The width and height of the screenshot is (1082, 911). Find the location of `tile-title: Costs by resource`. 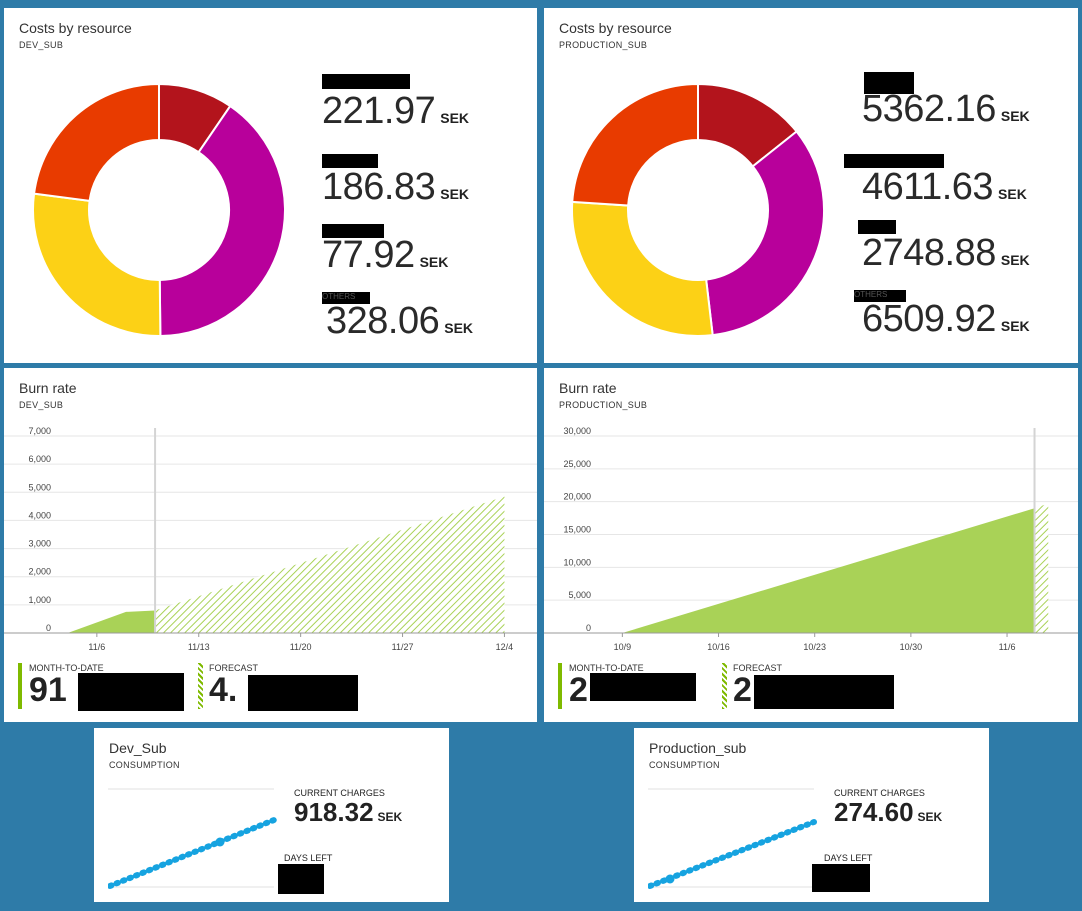

tile-title: Costs by resource is located at coordinates (75, 28).